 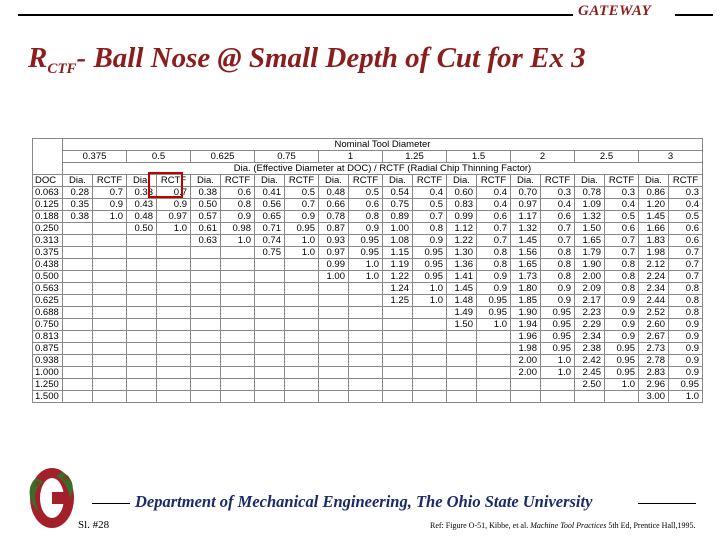 What do you see at coordinates (589, 240) in the screenshot?
I see `table-cell: 1.65` at bounding box center [589, 240].